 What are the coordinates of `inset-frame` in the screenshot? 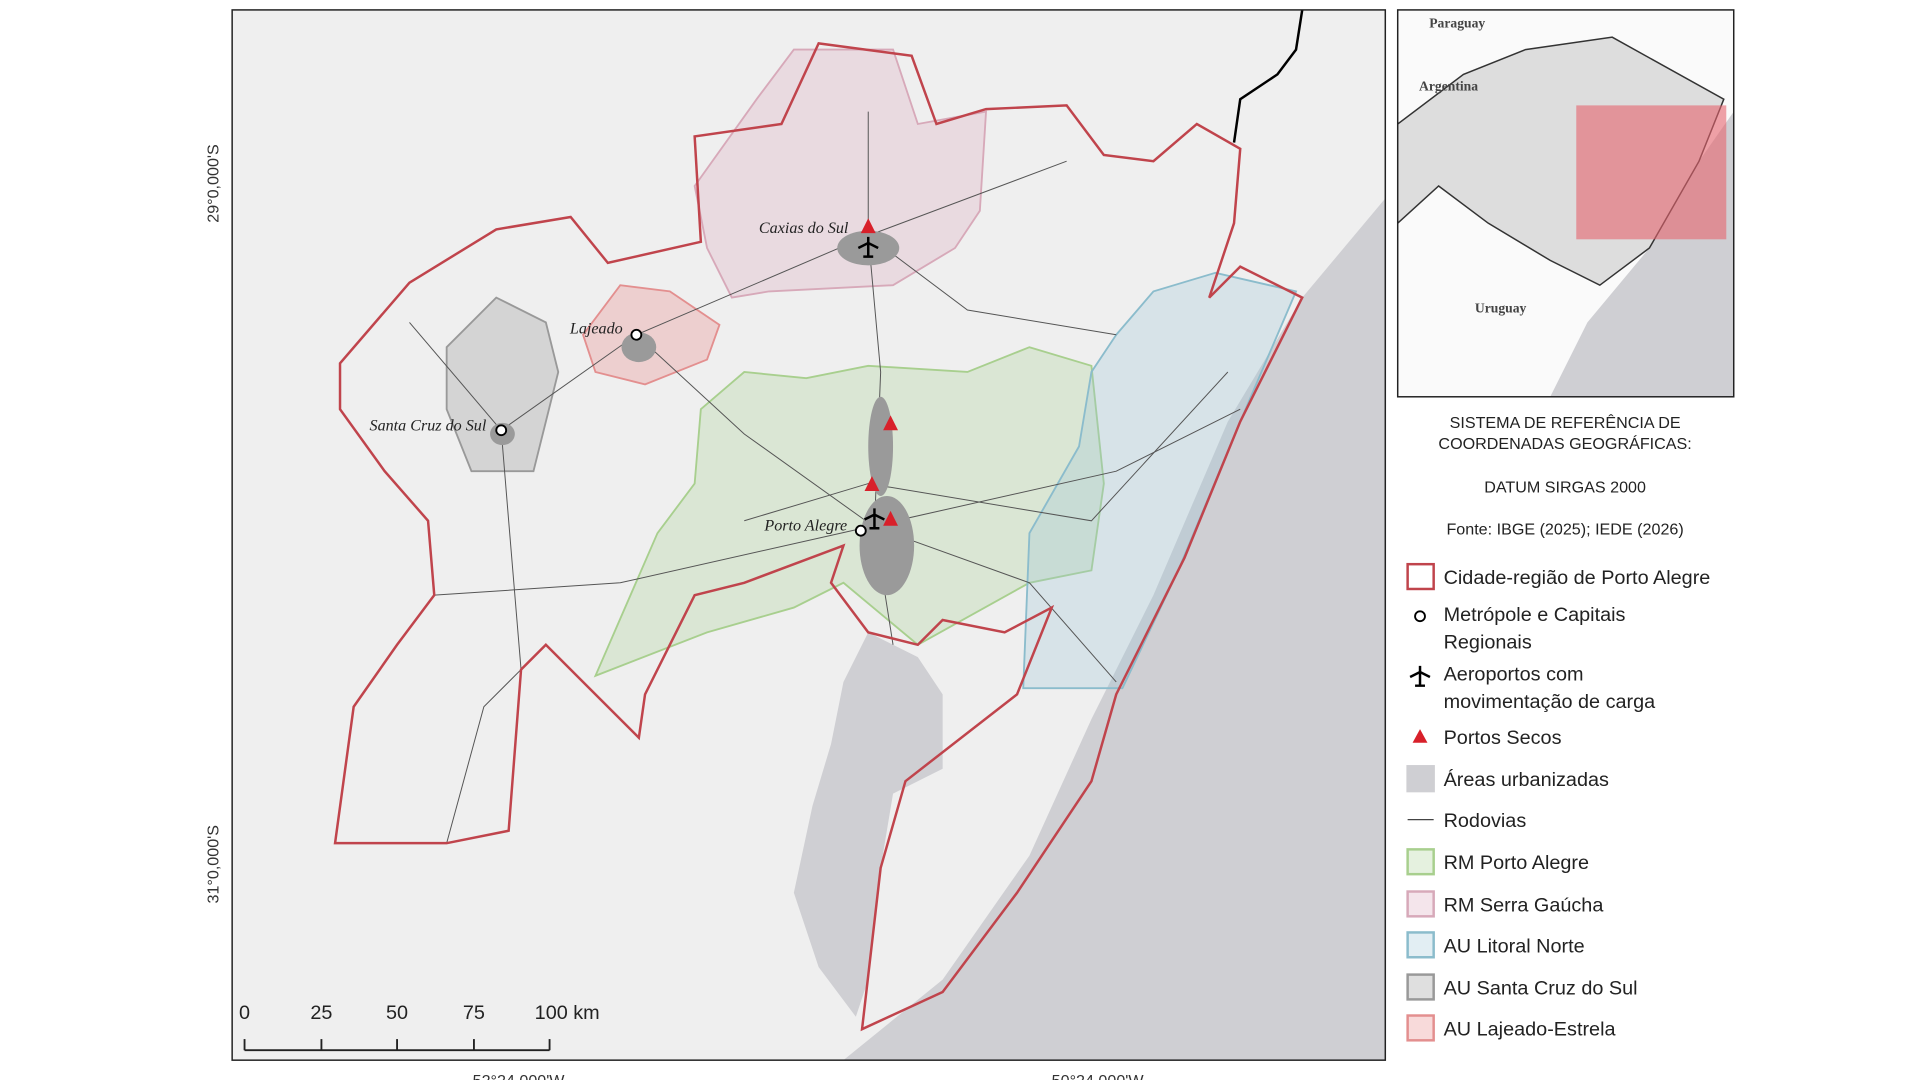 It's located at (1565, 203).